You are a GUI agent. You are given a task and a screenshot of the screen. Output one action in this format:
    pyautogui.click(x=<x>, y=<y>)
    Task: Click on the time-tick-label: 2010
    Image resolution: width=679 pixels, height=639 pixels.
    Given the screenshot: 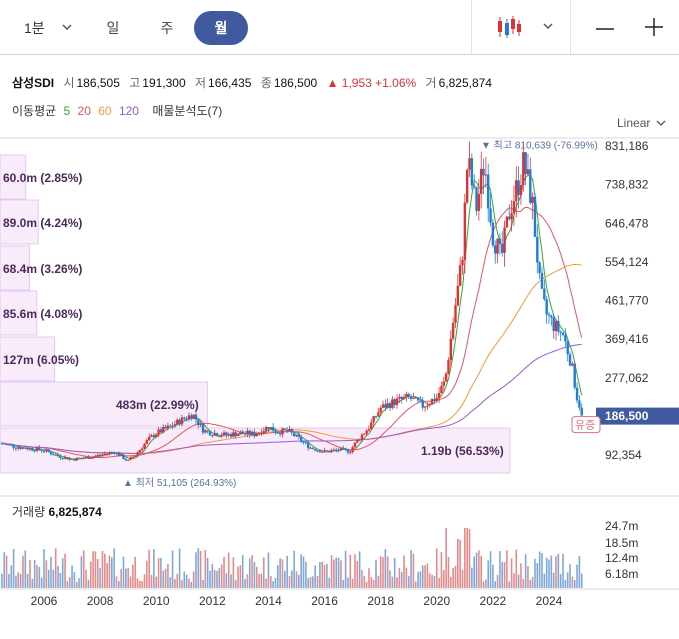 What is the action you would take?
    pyautogui.click(x=156, y=601)
    